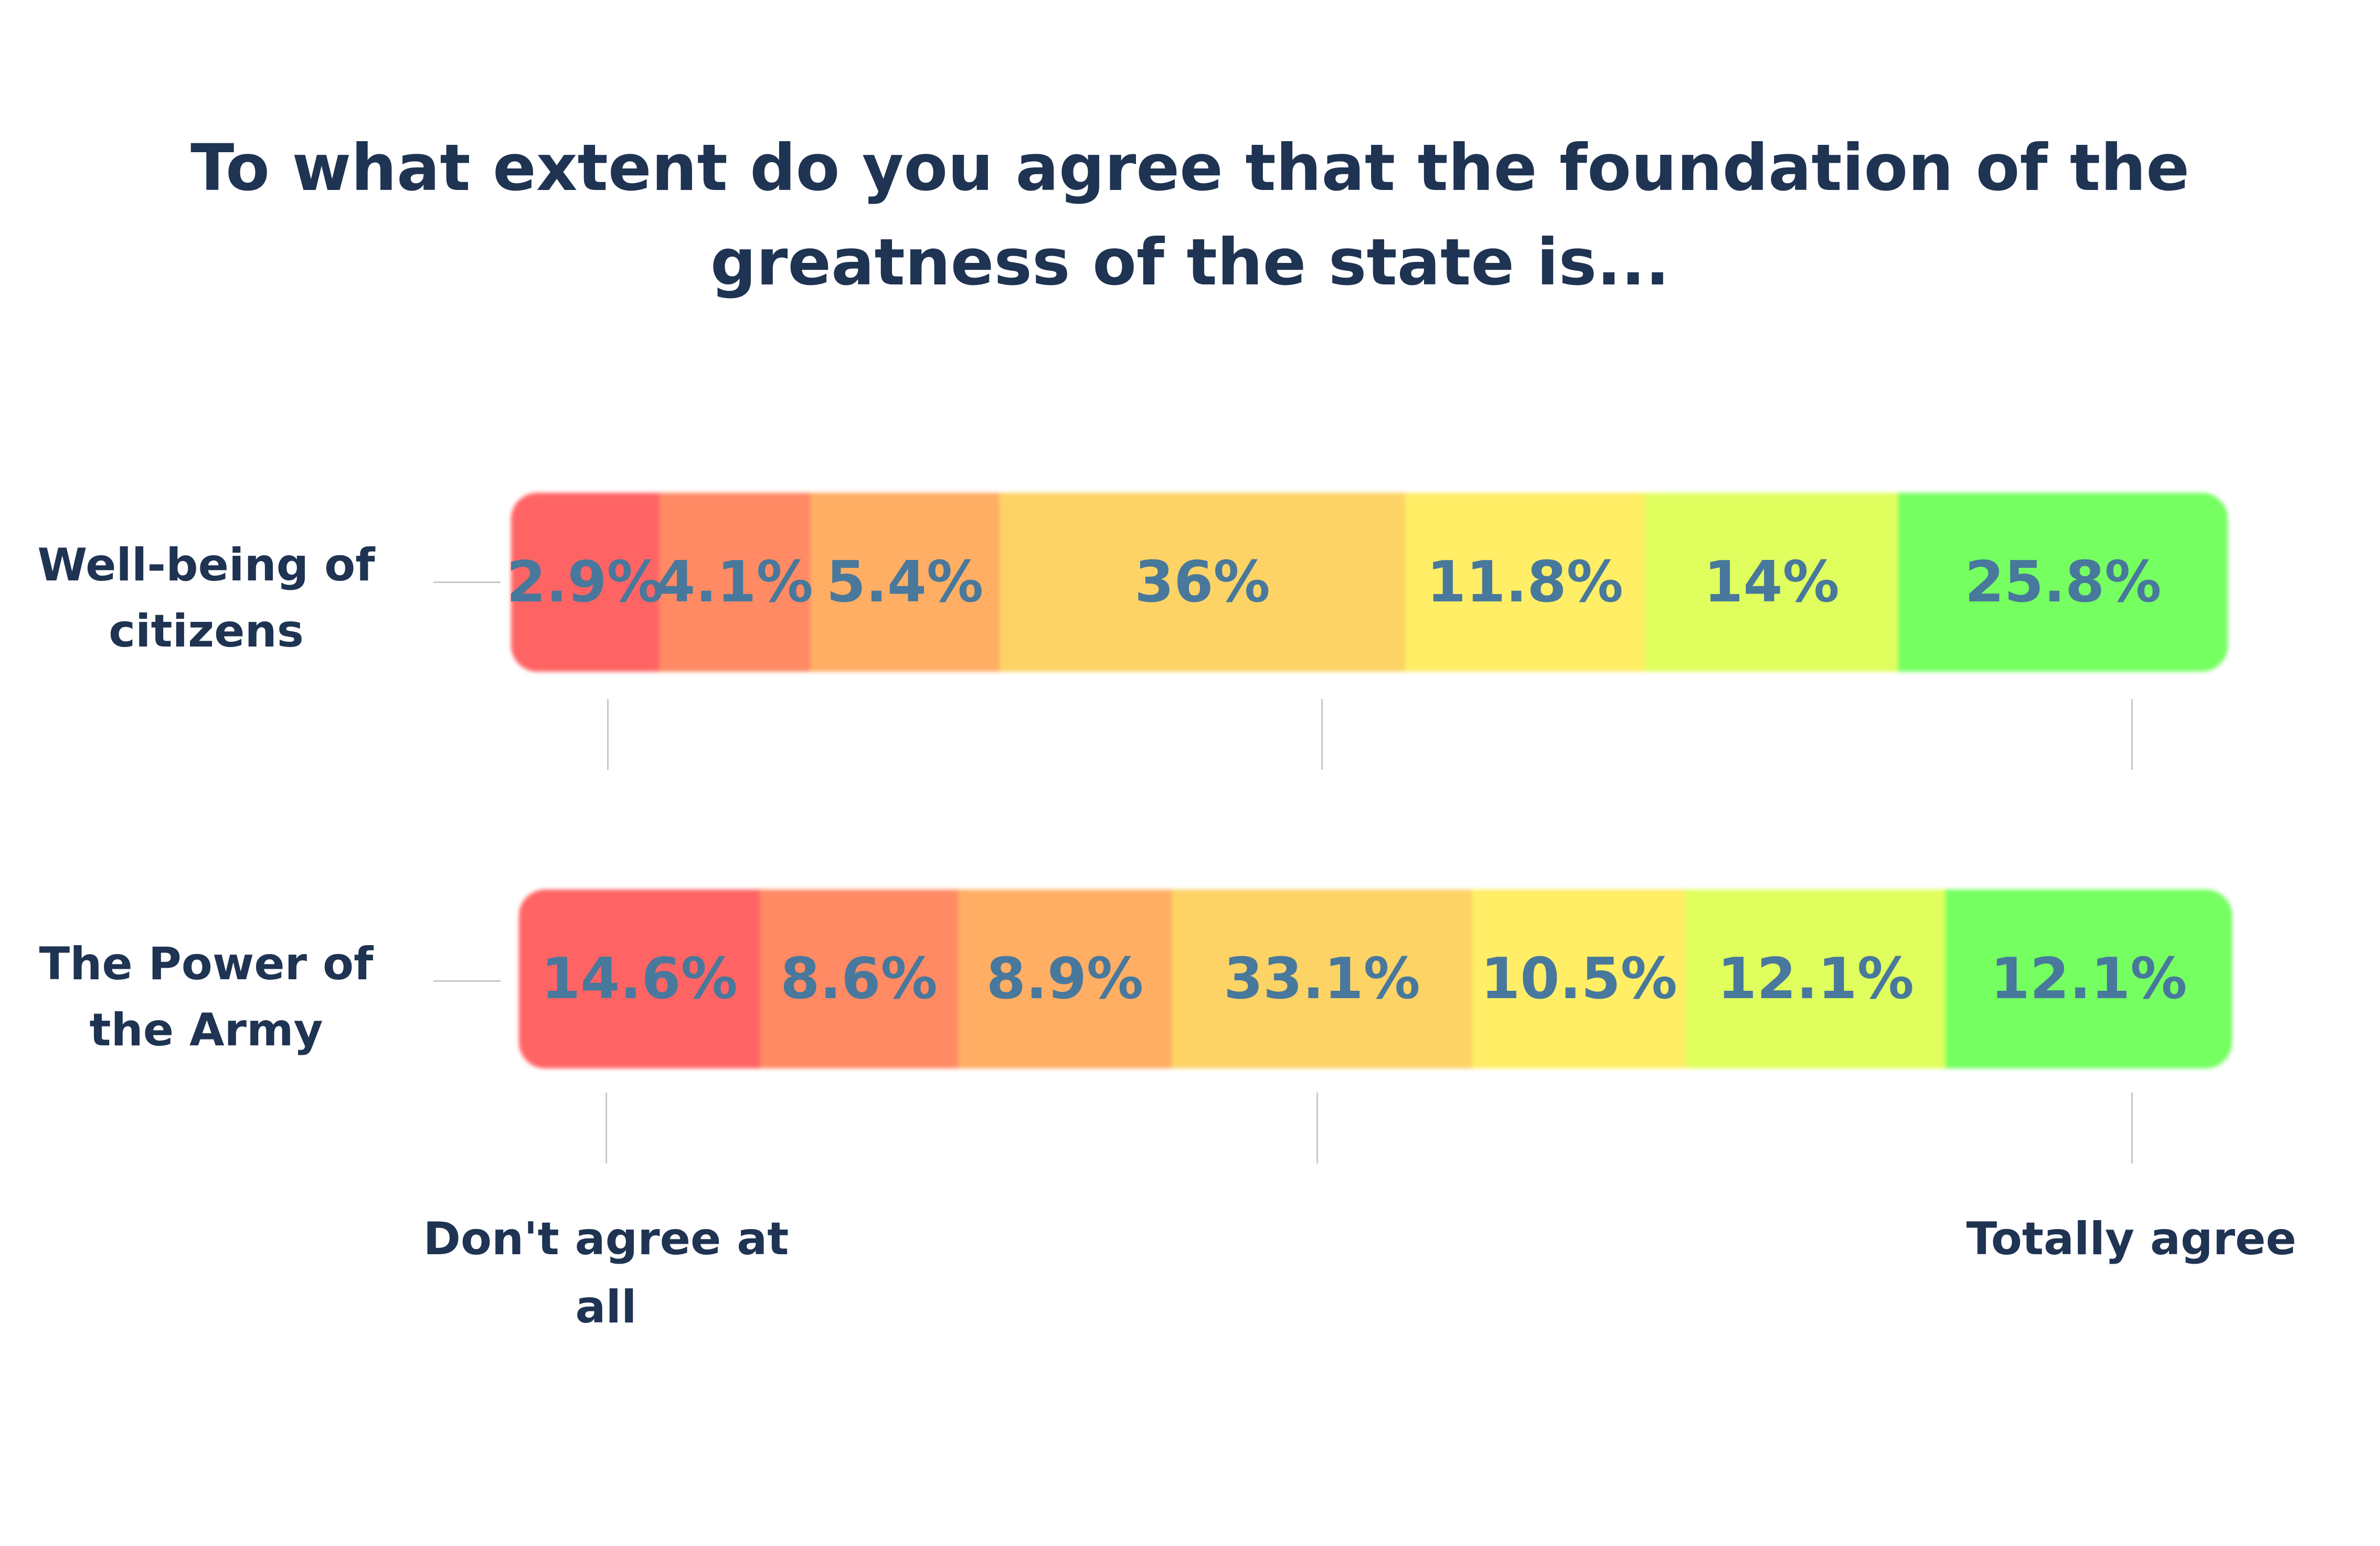 This screenshot has width=2380, height=1546. I want to click on data-label: 5.4%, so click(905, 582).